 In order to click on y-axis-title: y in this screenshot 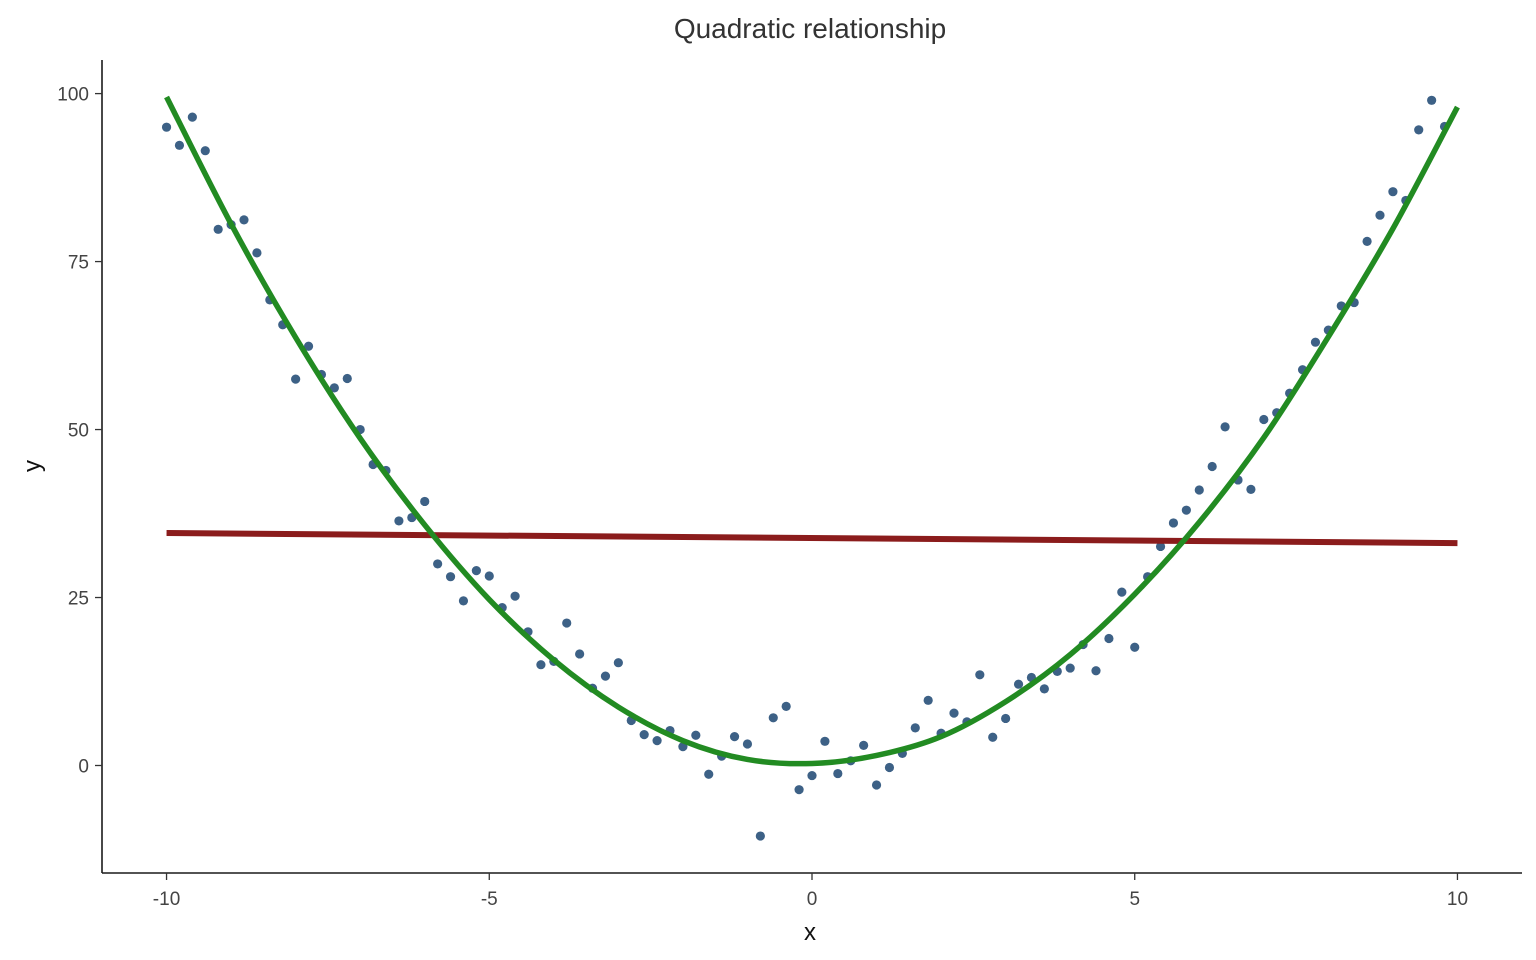, I will do `click(32, 466)`.